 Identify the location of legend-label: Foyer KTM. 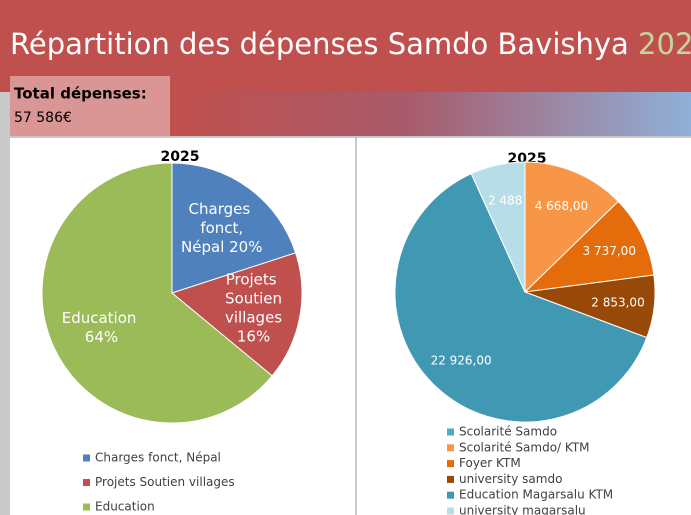
(490, 463).